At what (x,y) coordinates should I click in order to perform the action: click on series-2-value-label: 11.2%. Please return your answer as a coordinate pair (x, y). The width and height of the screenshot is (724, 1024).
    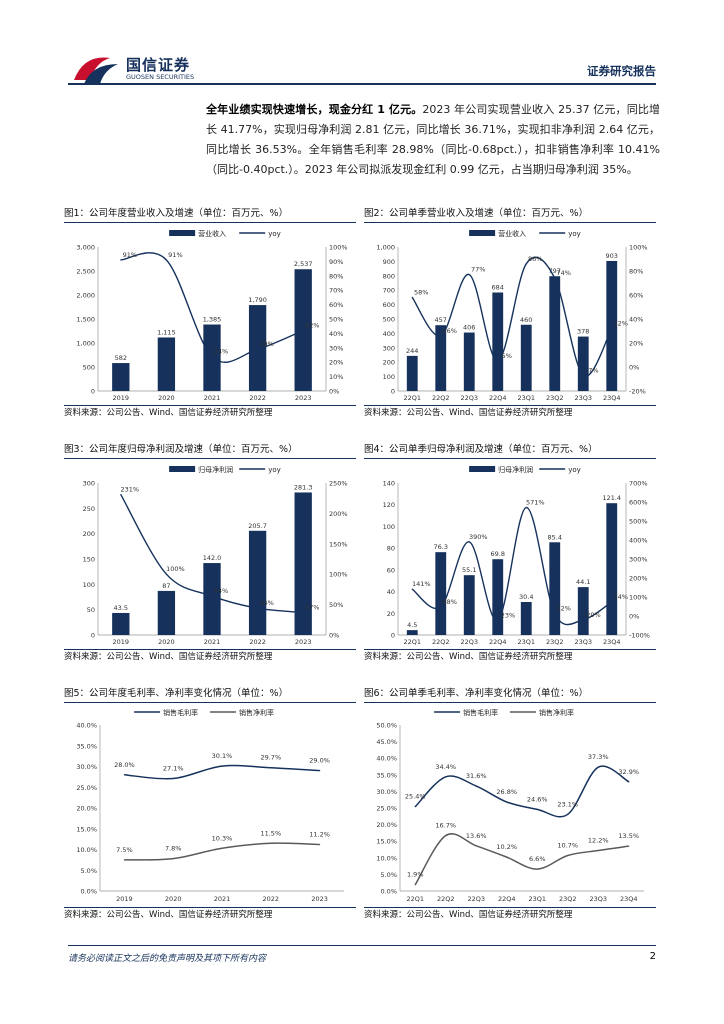
    Looking at the image, I should click on (319, 835).